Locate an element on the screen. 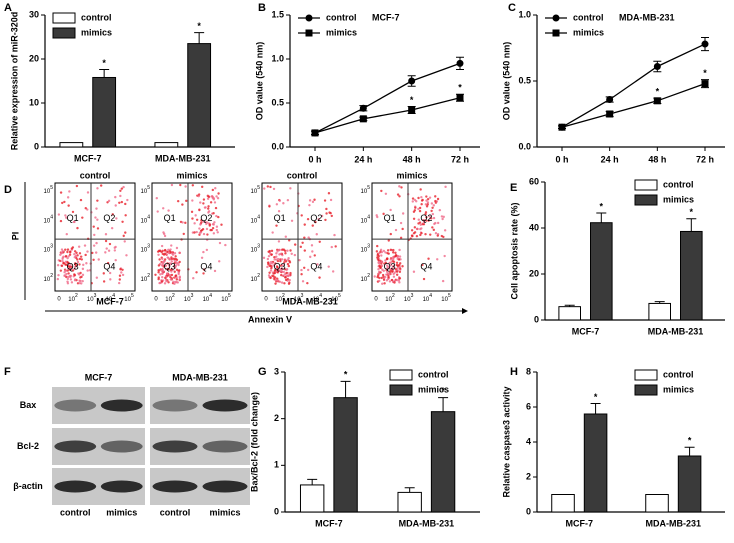  x-tick-label: 48 h is located at coordinates (412, 159).